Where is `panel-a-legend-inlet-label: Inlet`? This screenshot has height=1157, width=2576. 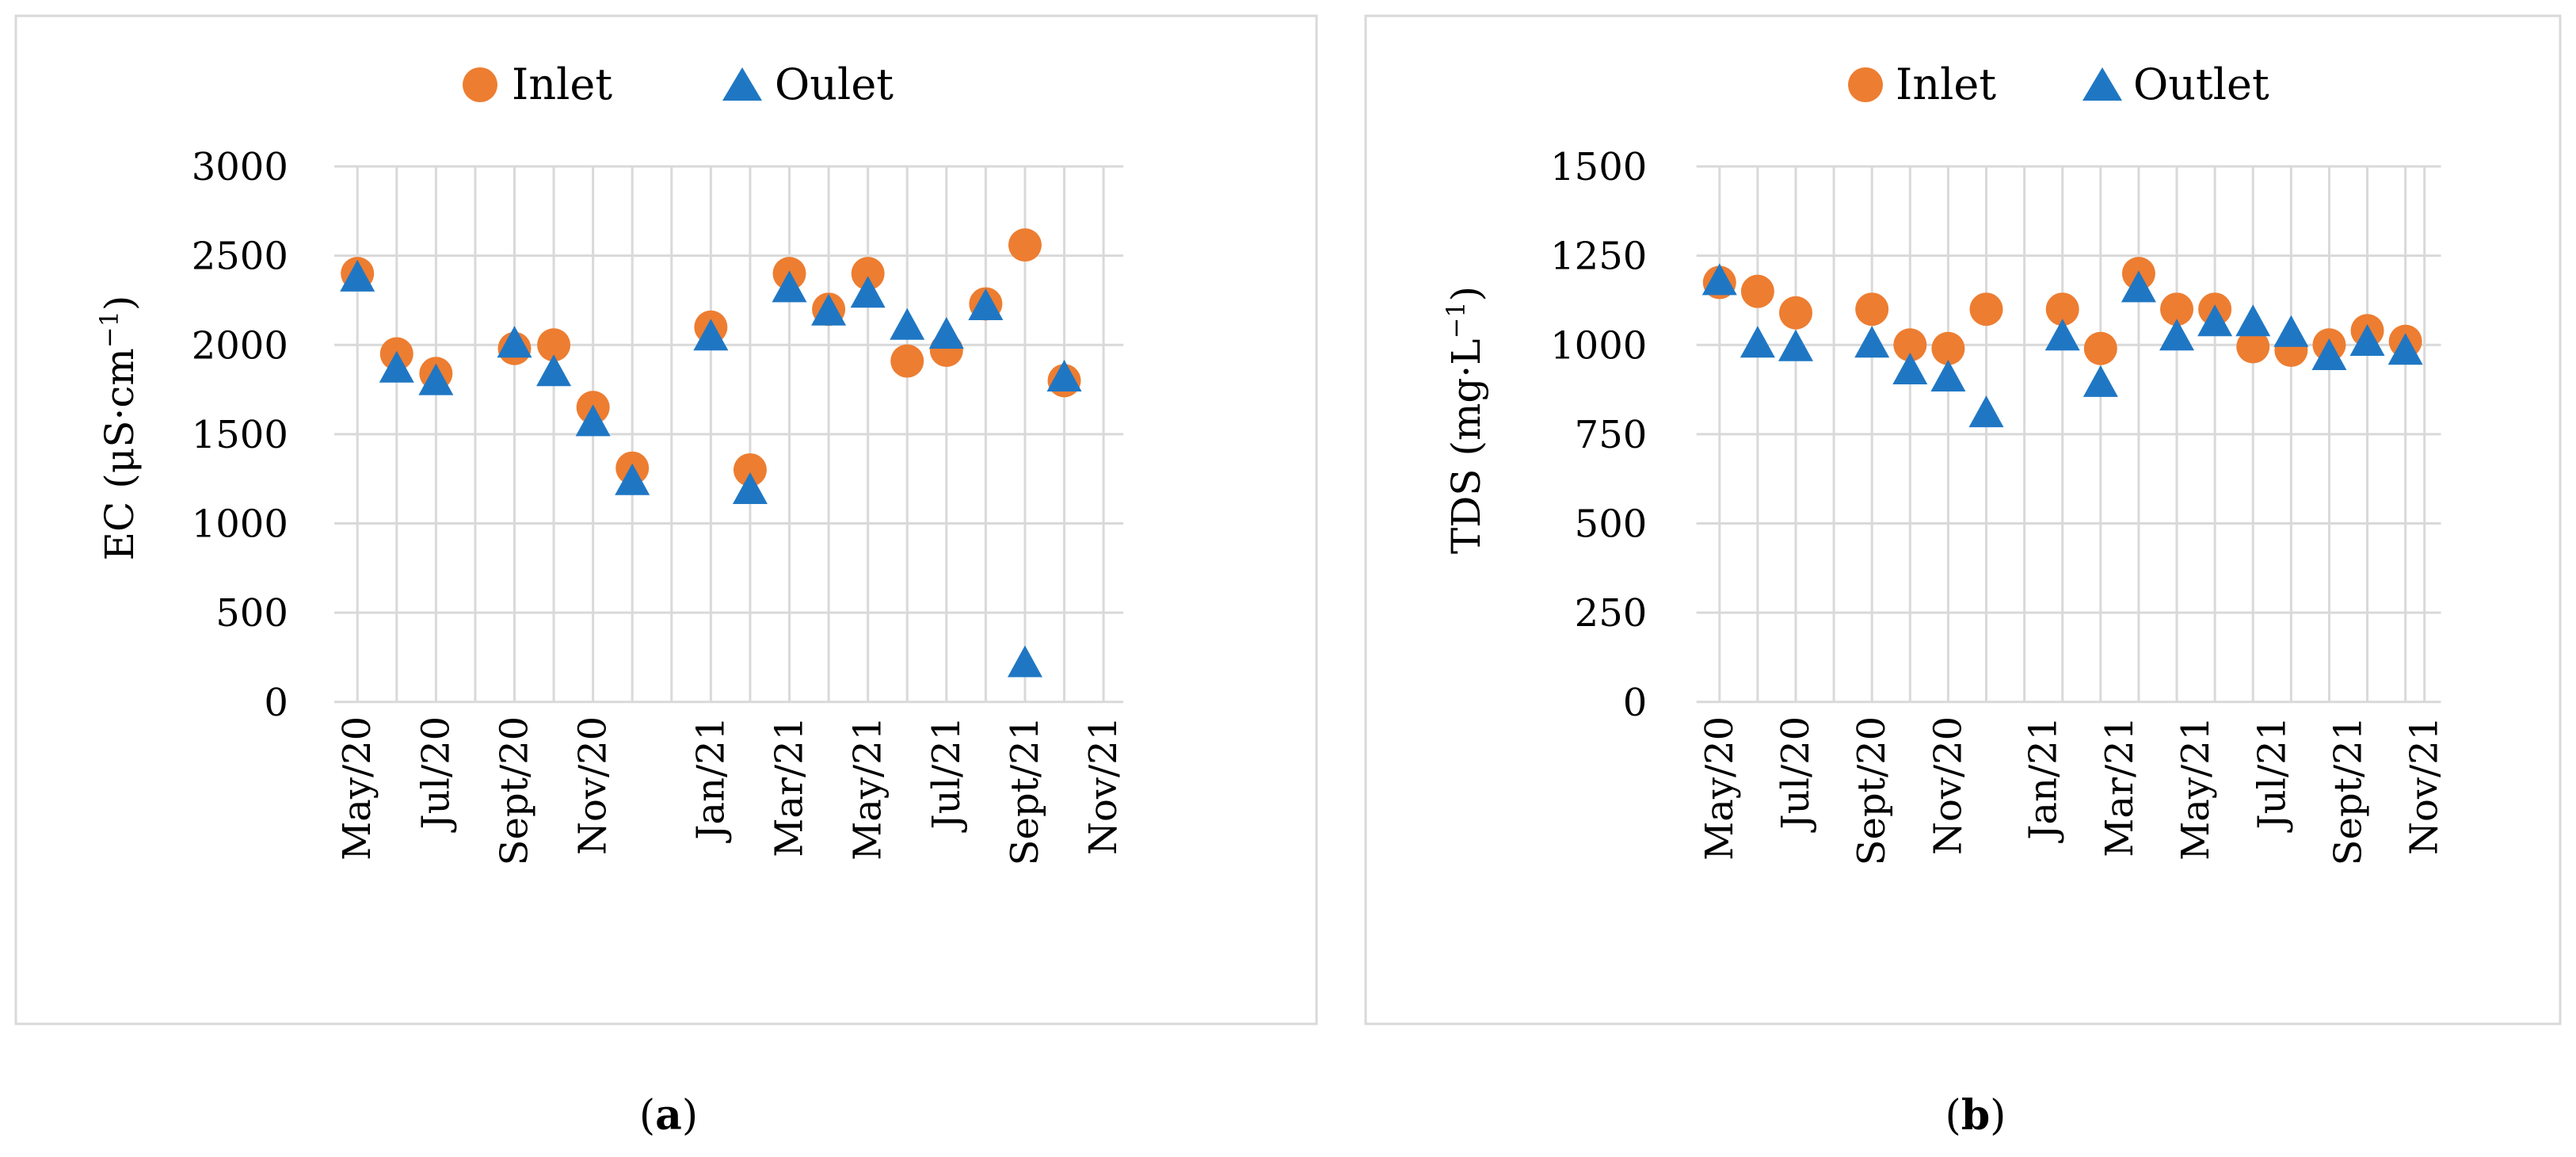 panel-a-legend-inlet-label: Inlet is located at coordinates (562, 84).